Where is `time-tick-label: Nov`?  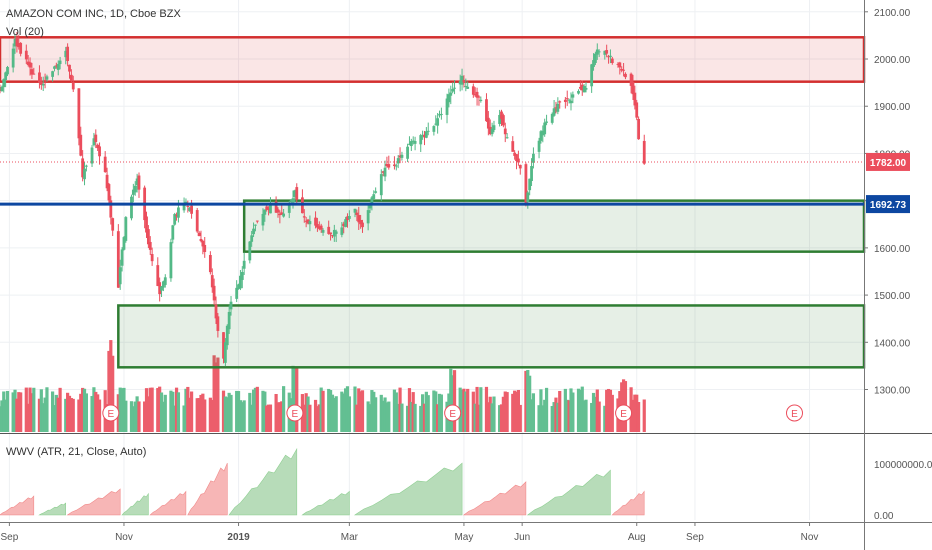 time-tick-label: Nov is located at coordinates (810, 537).